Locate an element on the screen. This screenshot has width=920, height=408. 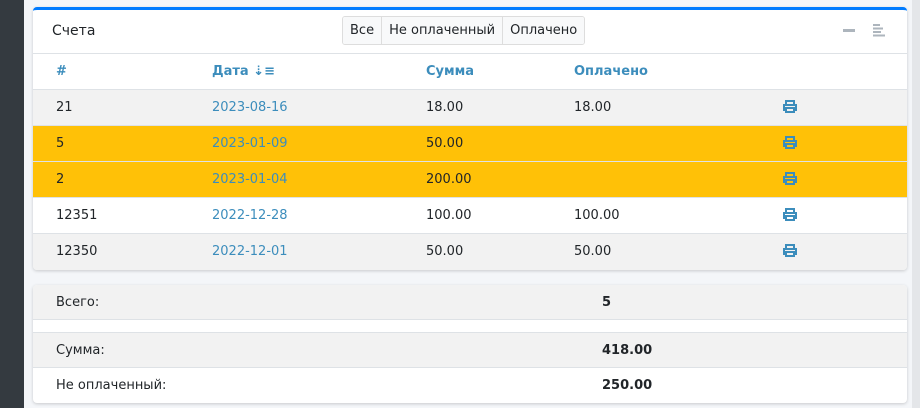
invoice-id: 2 is located at coordinates (60, 179).